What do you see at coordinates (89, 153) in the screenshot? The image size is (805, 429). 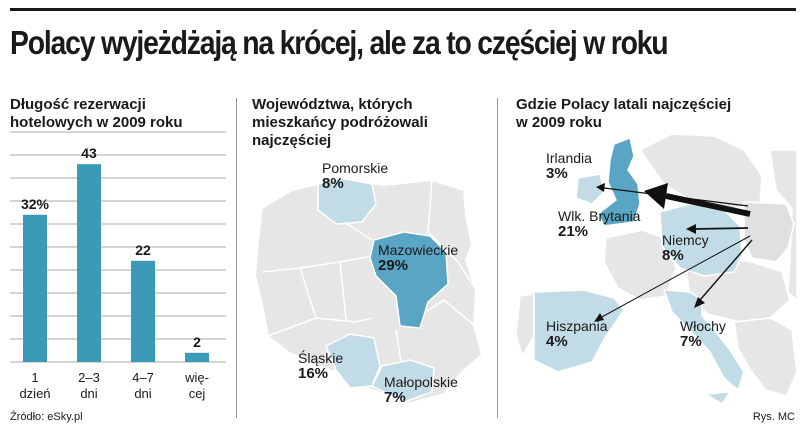 I see `bar-value-label: 43` at bounding box center [89, 153].